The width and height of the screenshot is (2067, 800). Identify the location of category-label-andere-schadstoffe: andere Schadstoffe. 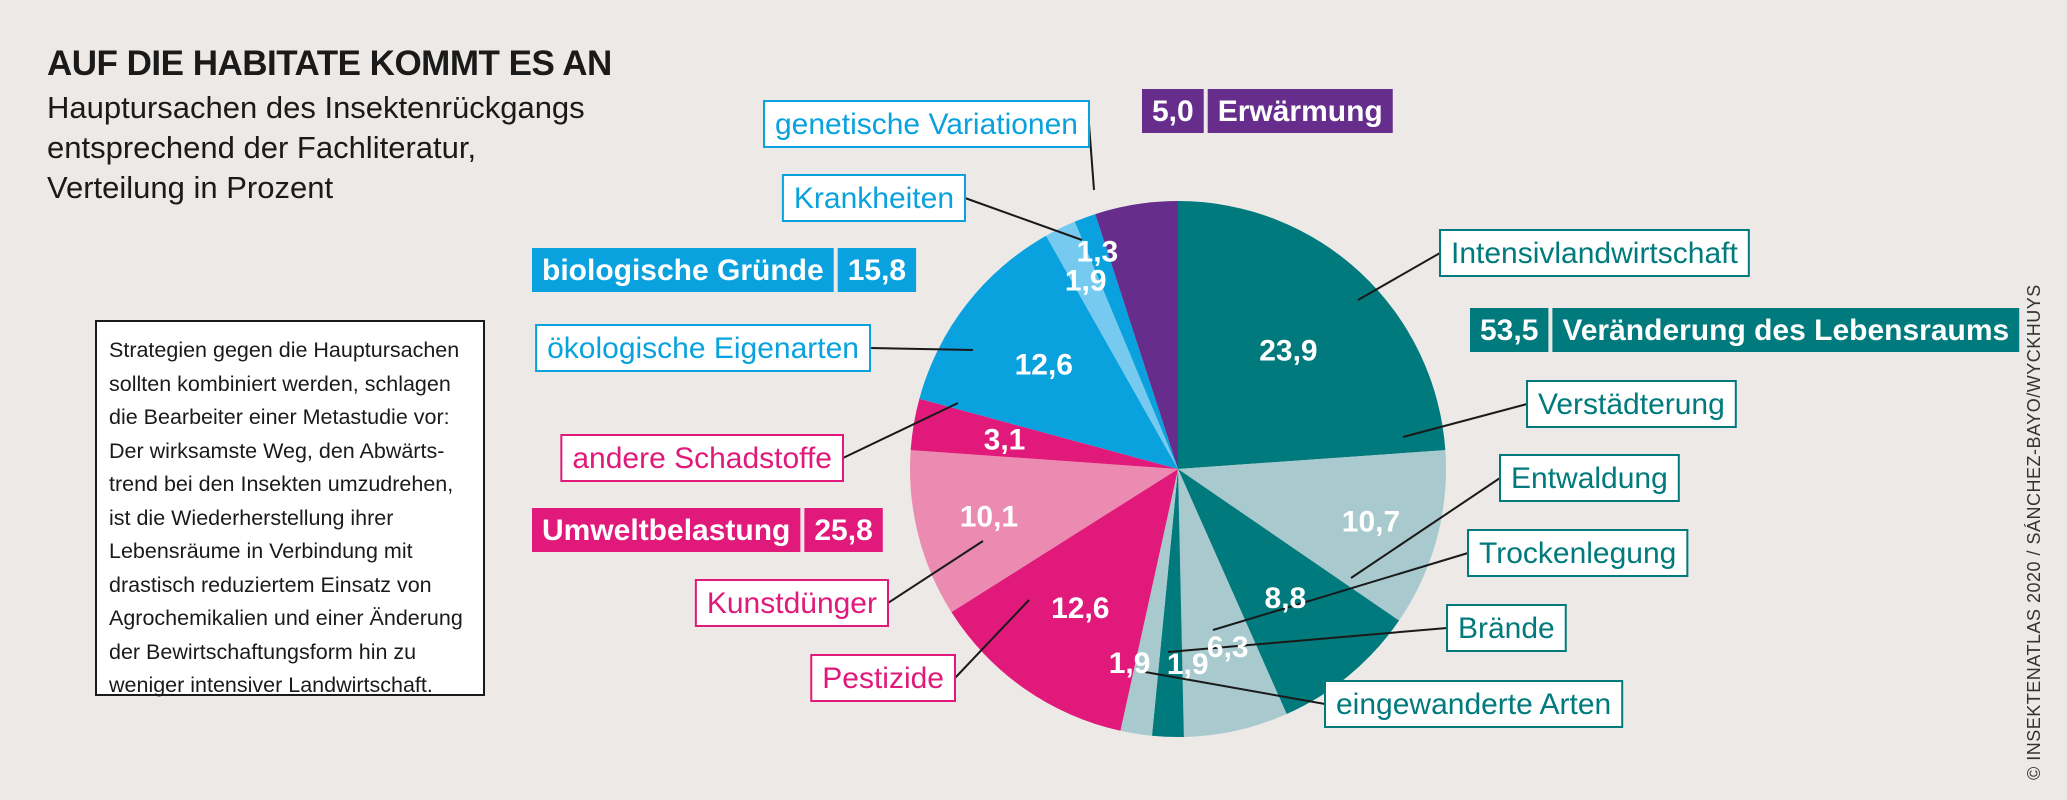
(702, 458).